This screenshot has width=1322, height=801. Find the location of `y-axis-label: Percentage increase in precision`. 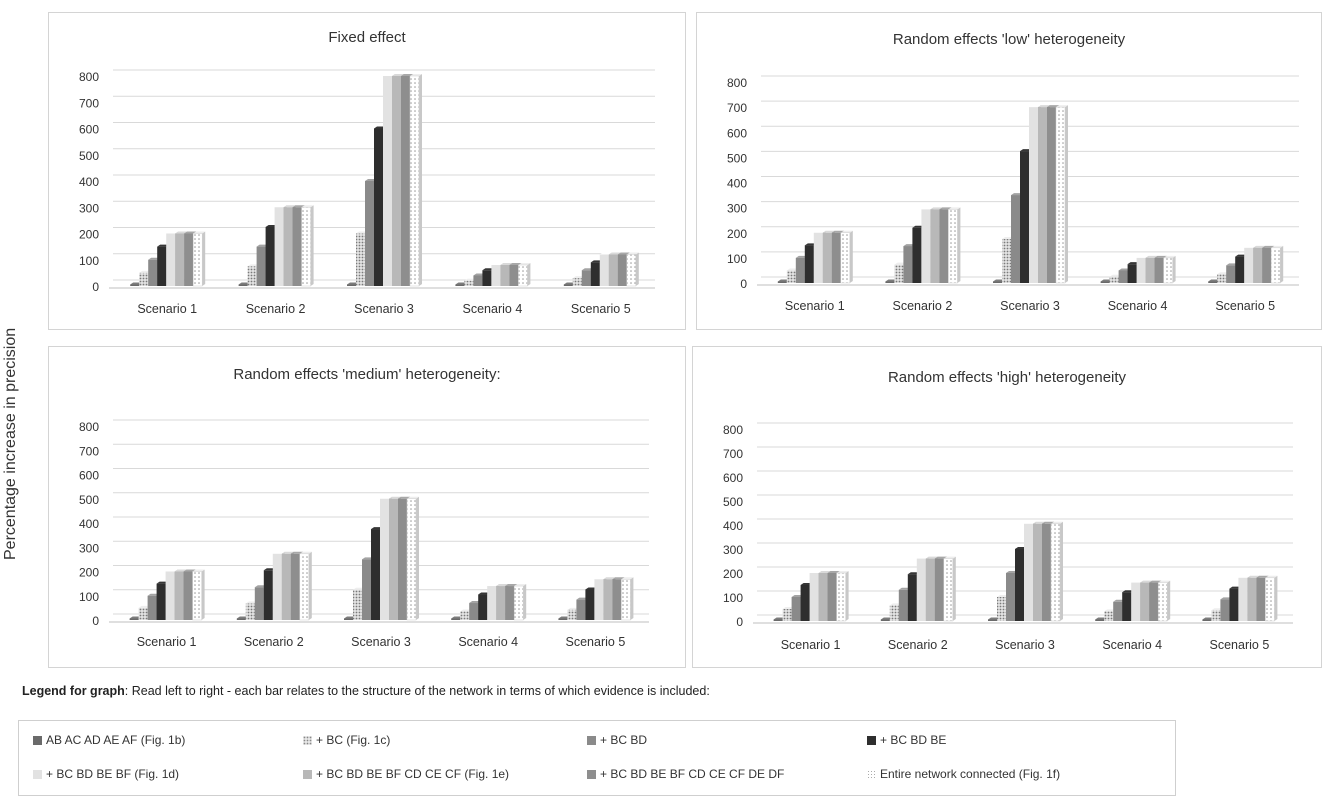

y-axis-label: Percentage increase in precision is located at coordinates (12, 444).